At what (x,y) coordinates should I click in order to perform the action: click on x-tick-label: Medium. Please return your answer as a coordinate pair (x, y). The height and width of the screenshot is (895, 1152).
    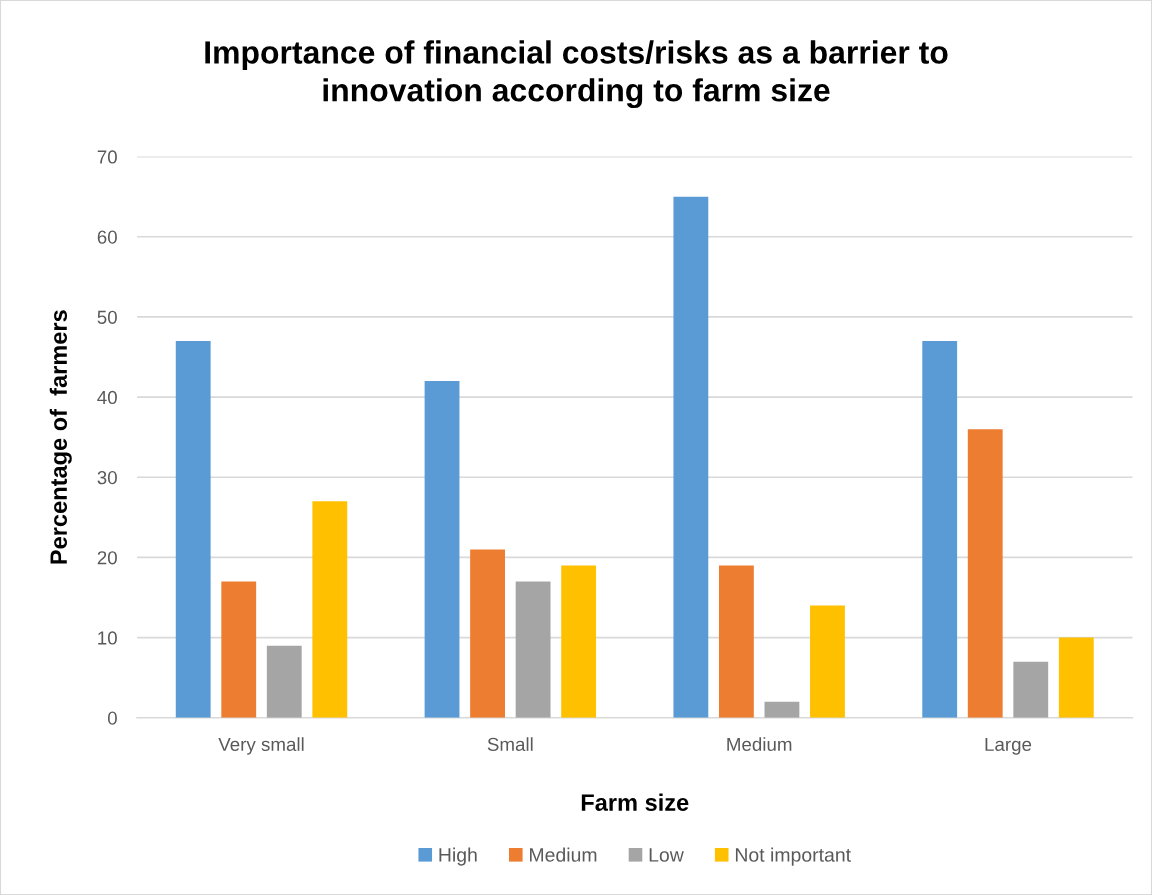
    Looking at the image, I should click on (759, 744).